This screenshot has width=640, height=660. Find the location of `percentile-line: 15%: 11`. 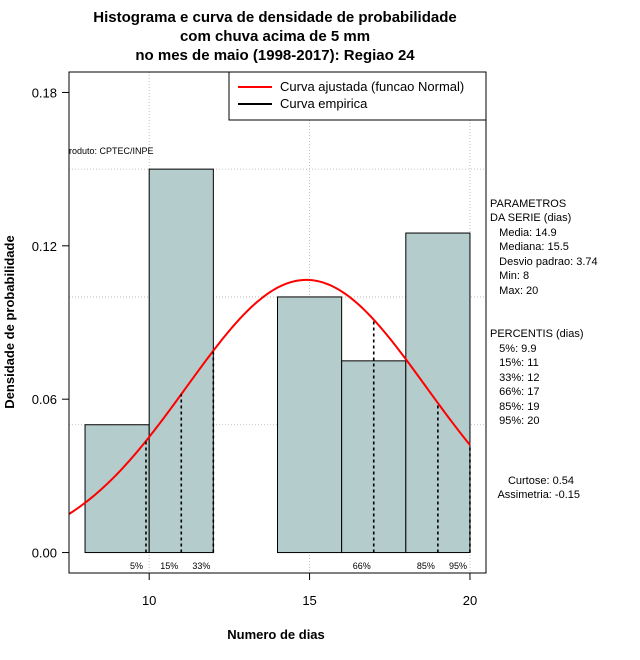

percentile-line: 15%: 11 is located at coordinates (514, 363).